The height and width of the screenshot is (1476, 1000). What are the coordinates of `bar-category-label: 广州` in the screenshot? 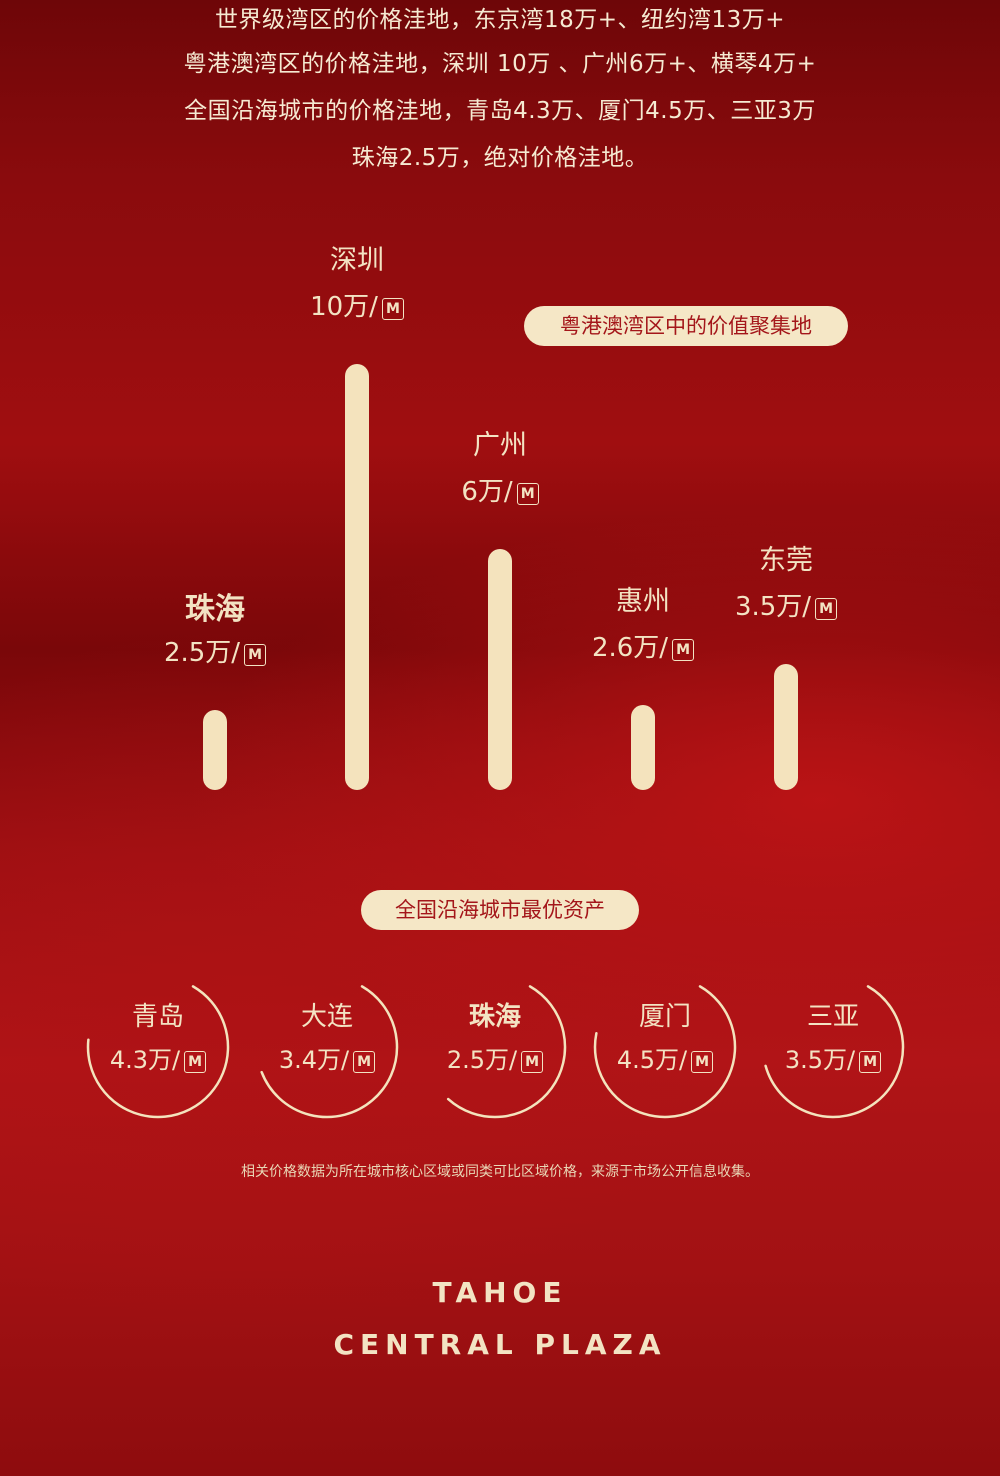 It's located at (500, 445).